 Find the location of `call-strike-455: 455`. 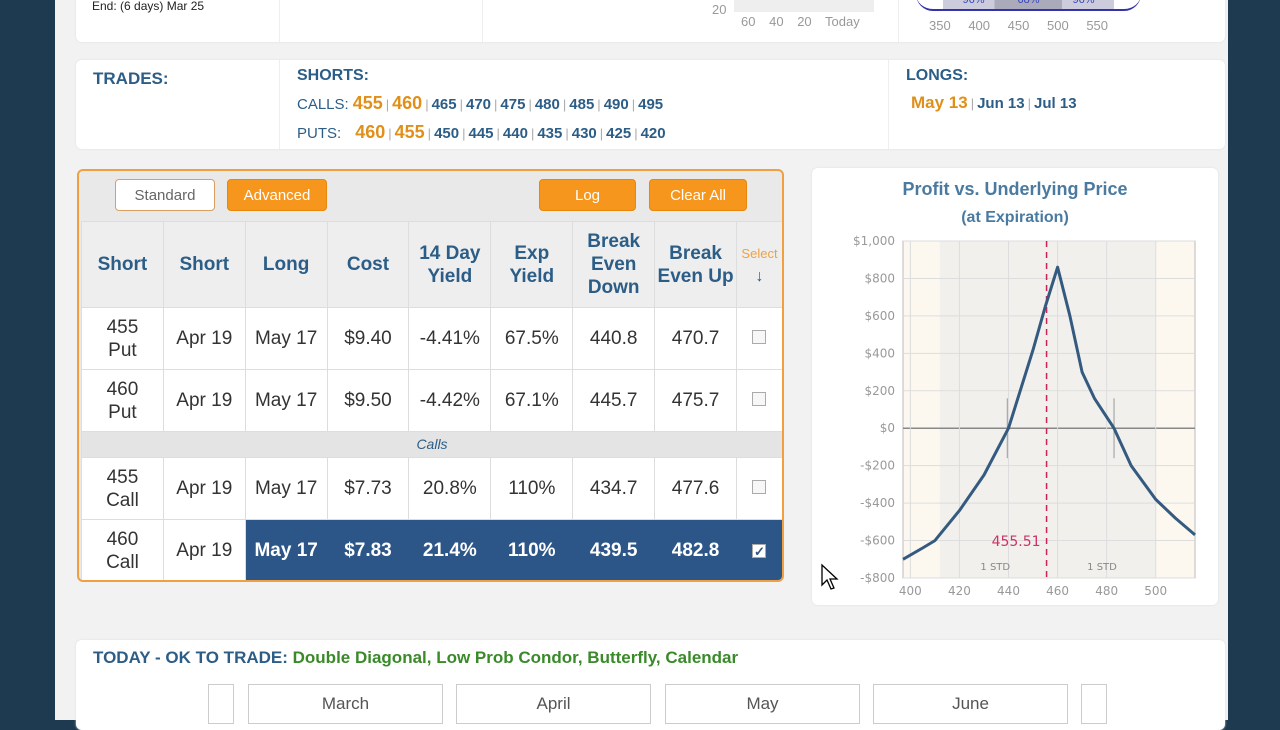

call-strike-455: 455 is located at coordinates (367, 103).